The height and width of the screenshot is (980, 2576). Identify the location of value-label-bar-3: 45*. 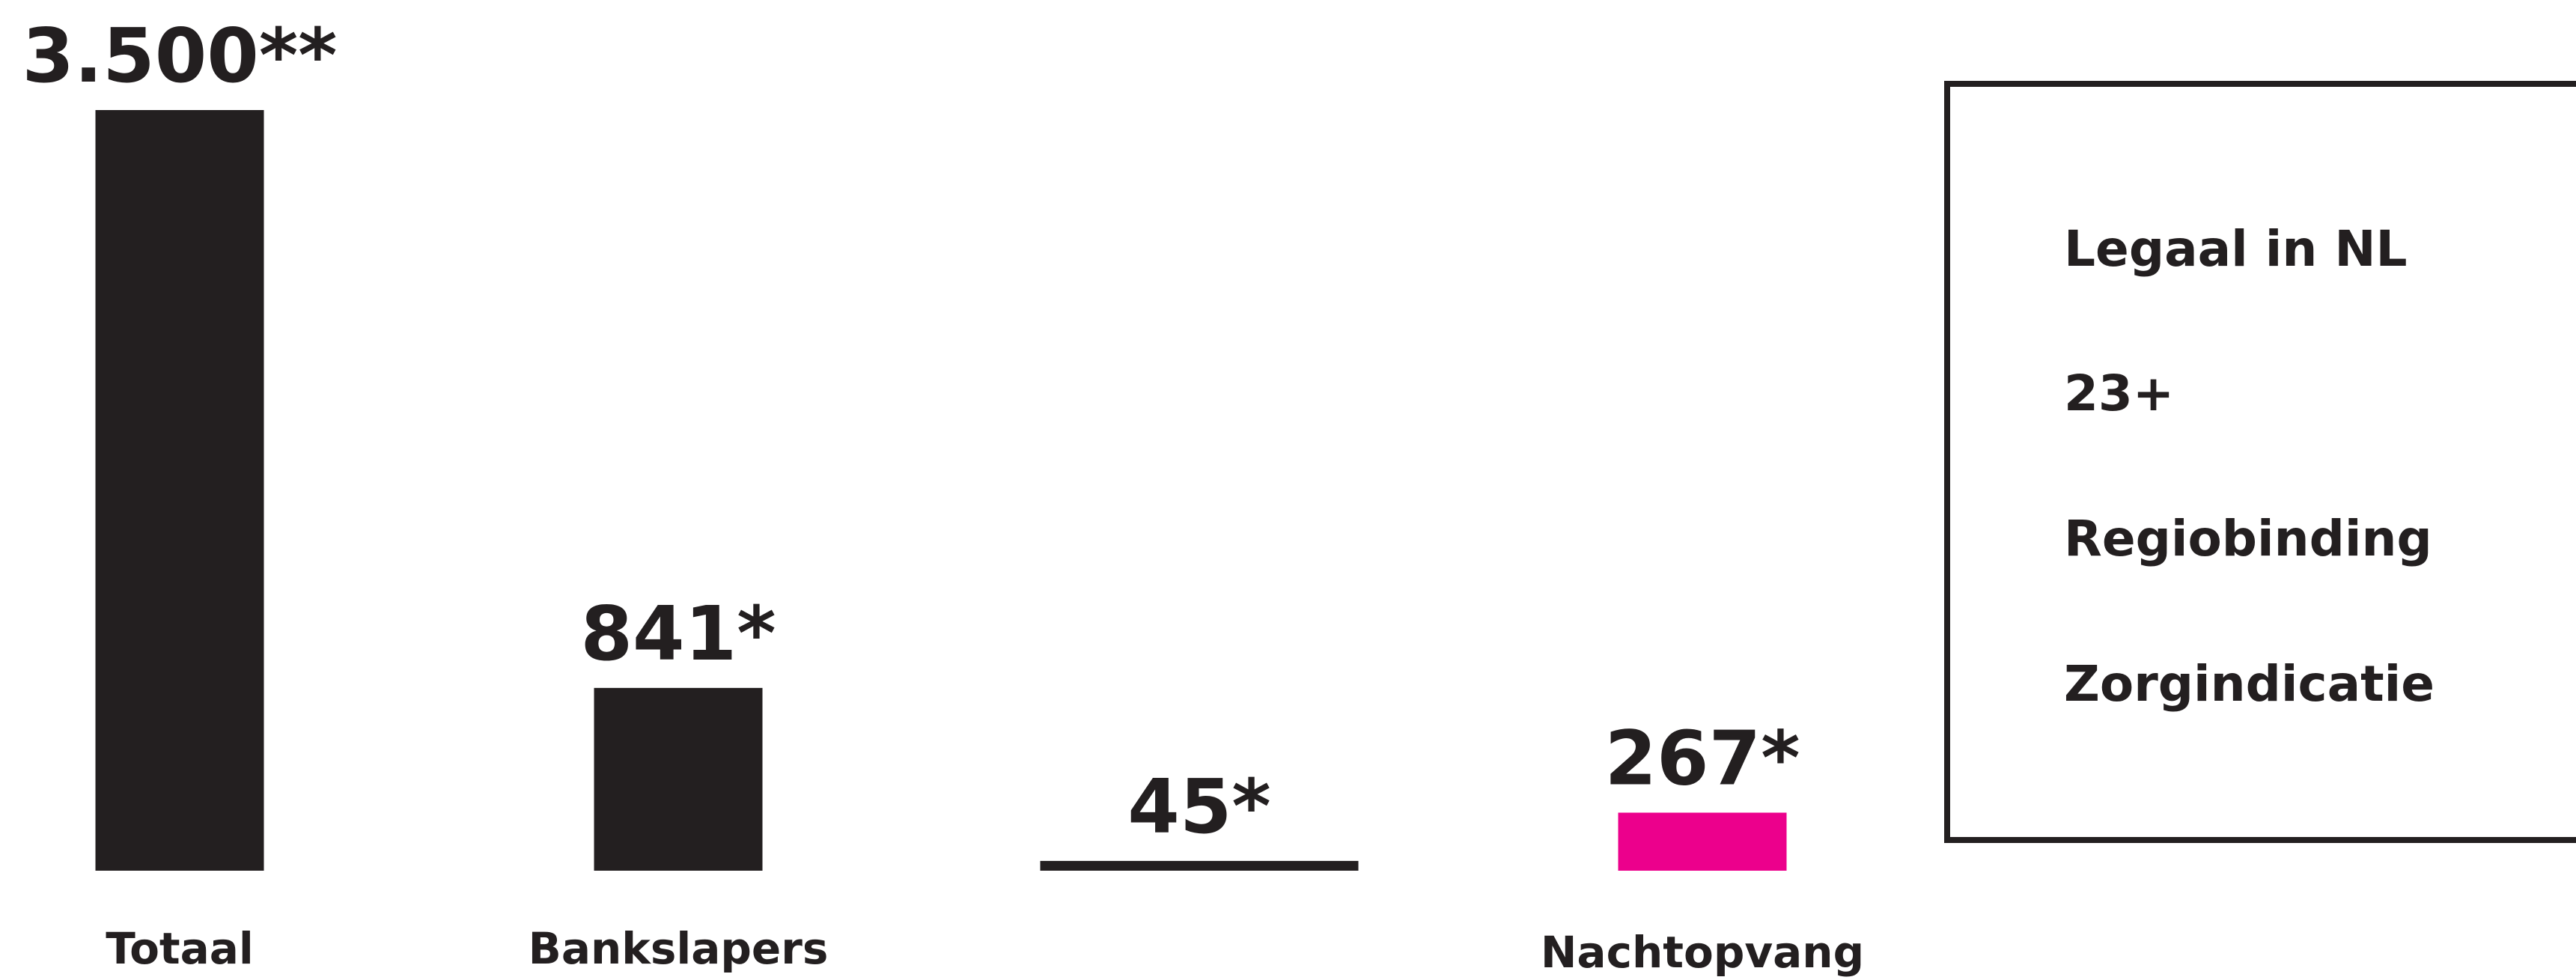
(1198, 806).